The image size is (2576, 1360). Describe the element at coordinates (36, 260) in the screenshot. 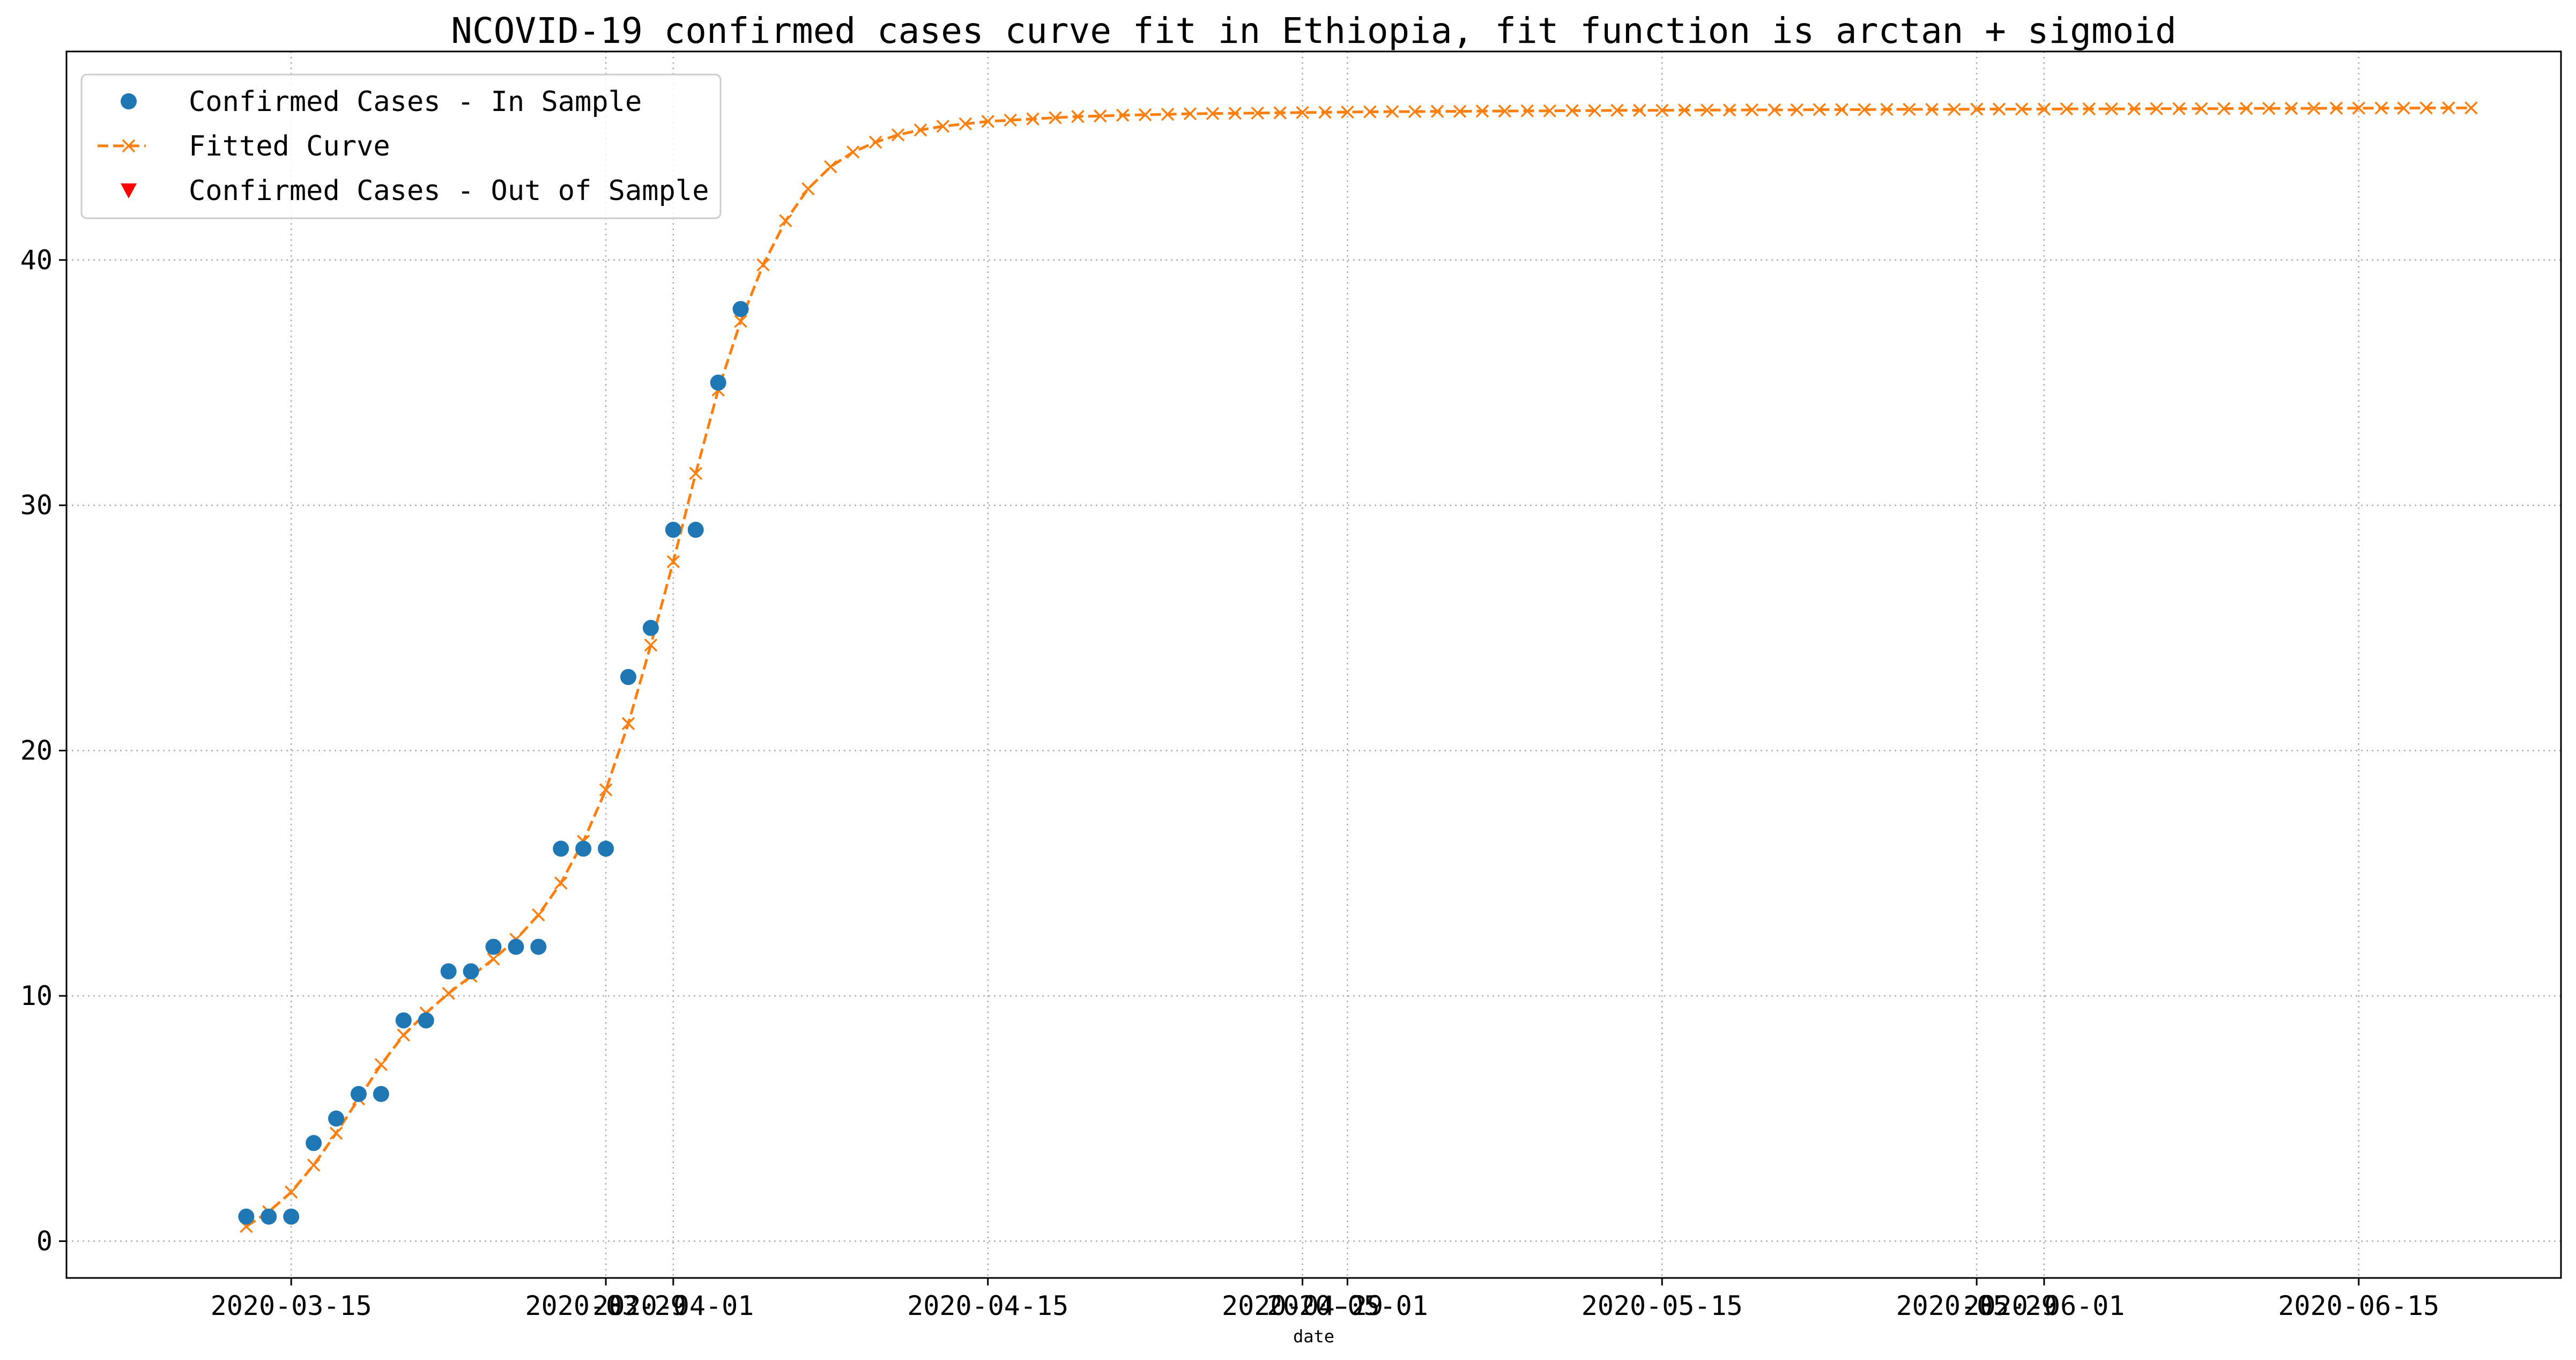

I see `y-tick-label: 40` at that location.